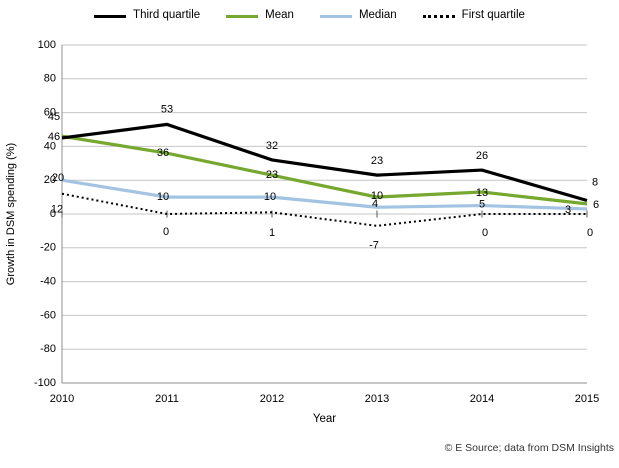 This screenshot has height=468, width=619. What do you see at coordinates (54, 117) in the screenshot?
I see `svg-text: 45` at bounding box center [54, 117].